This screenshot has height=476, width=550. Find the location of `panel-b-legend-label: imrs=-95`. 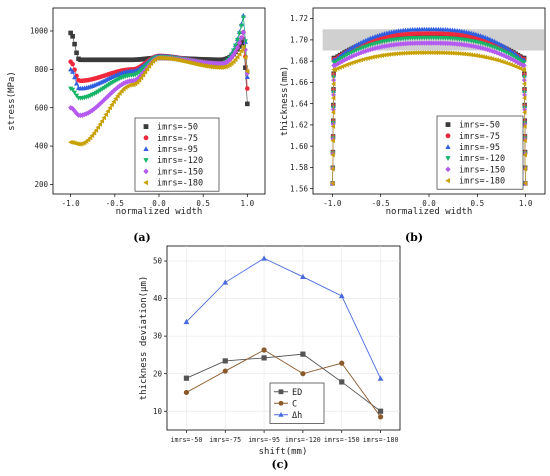

panel-b-legend-label: imrs=-95 is located at coordinates (479, 148).